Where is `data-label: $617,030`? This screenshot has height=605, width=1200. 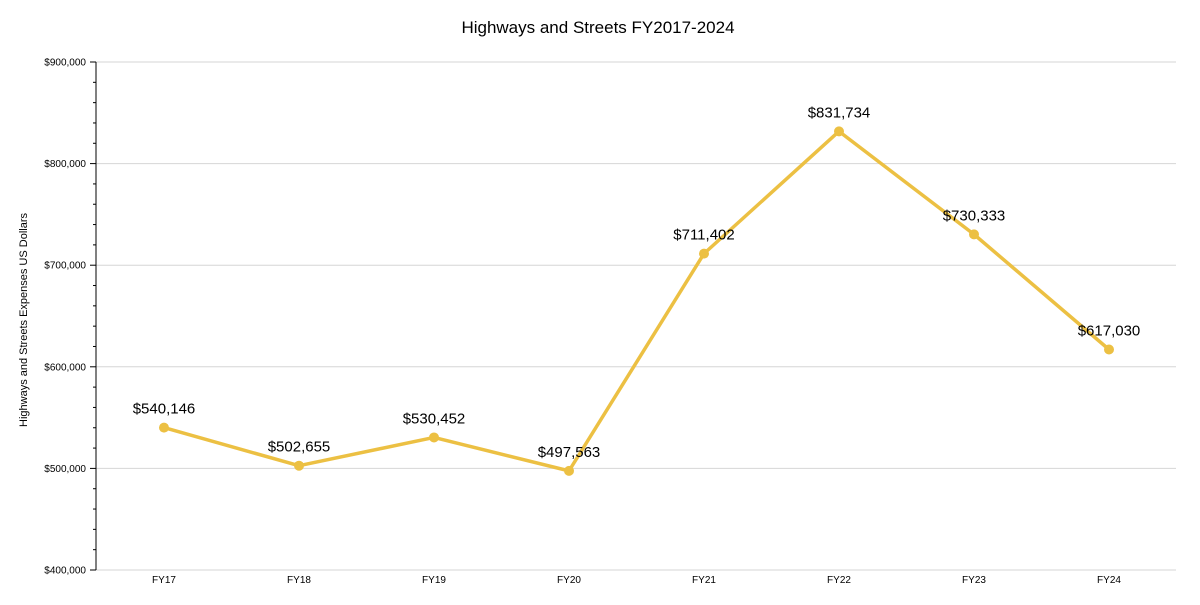
data-label: $617,030 is located at coordinates (1109, 330).